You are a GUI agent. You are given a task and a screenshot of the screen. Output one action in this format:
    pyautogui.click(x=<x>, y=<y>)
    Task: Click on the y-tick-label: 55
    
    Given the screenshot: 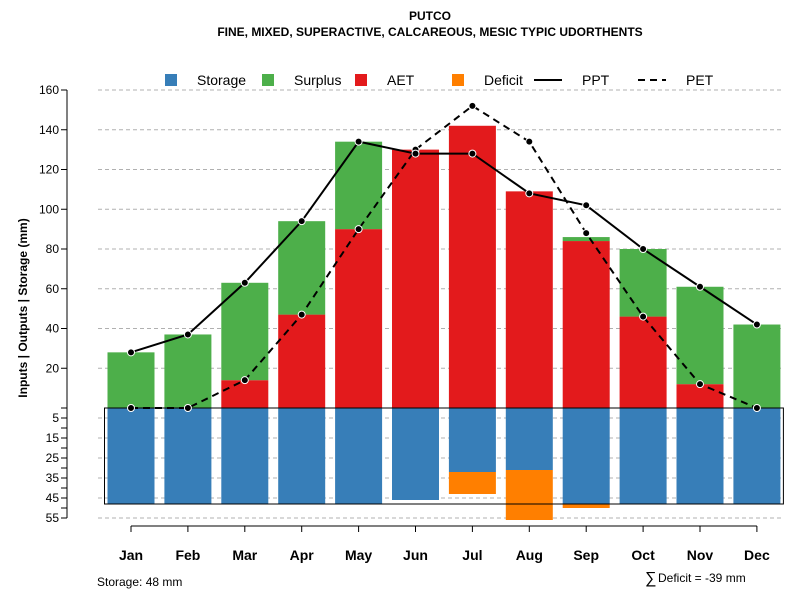 What is the action you would take?
    pyautogui.click(x=53, y=518)
    